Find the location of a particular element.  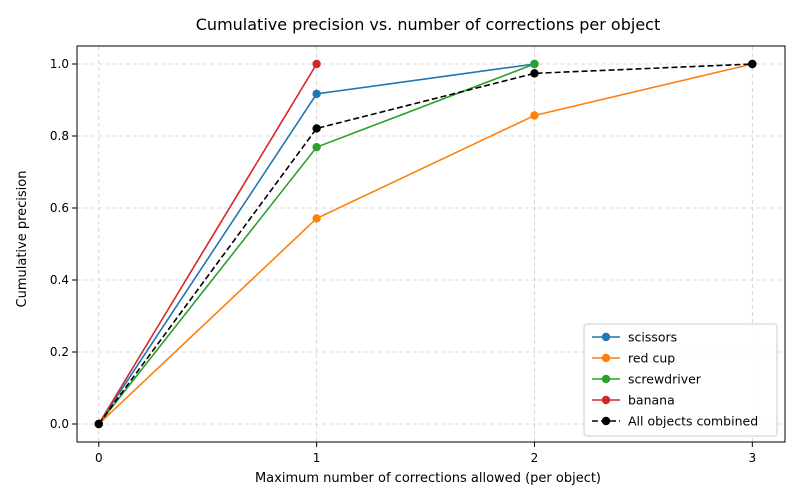

legend-item-screwdriver: screwdriver is located at coordinates (647, 379).